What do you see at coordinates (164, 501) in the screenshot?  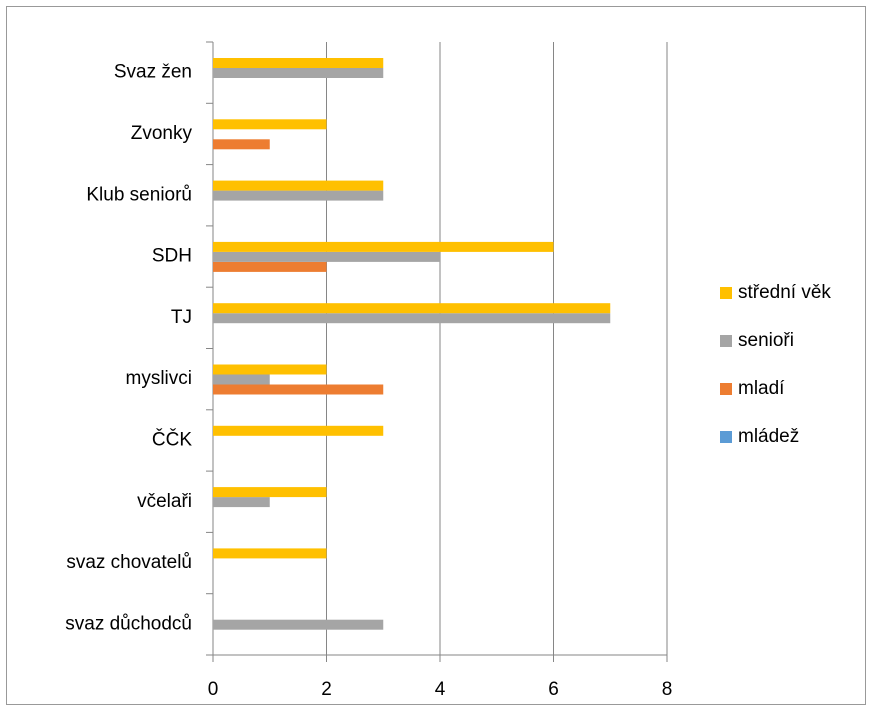 I see `y-tick-label: včelaři` at bounding box center [164, 501].